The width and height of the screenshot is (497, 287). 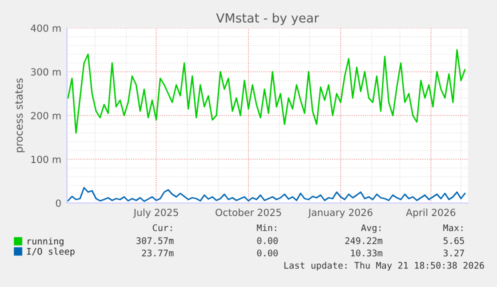 I want to click on text: Cur:, so click(x=162, y=228).